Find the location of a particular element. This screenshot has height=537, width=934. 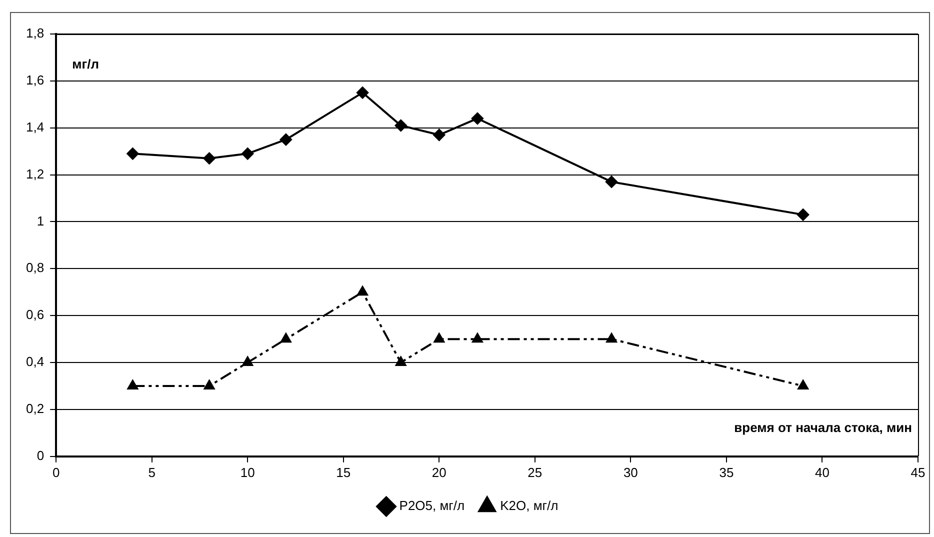

x-tick-label: 45 is located at coordinates (918, 472).